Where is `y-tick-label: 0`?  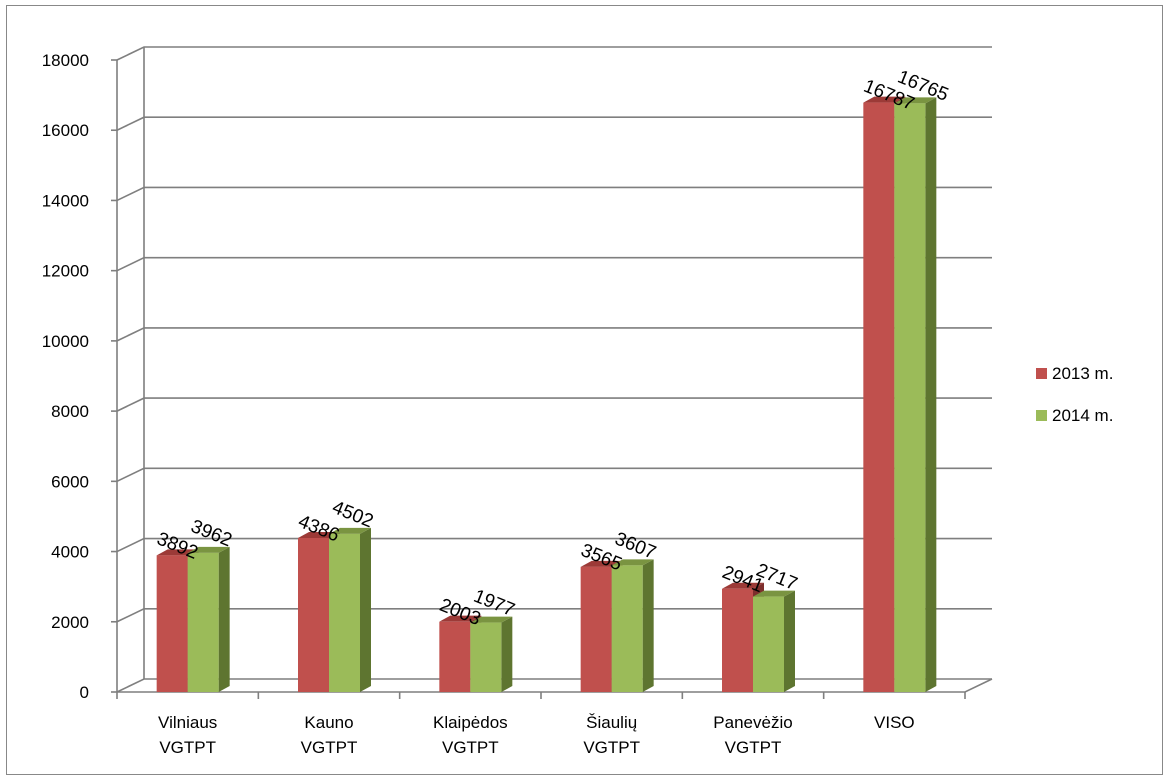
y-tick-label: 0 is located at coordinates (84, 692).